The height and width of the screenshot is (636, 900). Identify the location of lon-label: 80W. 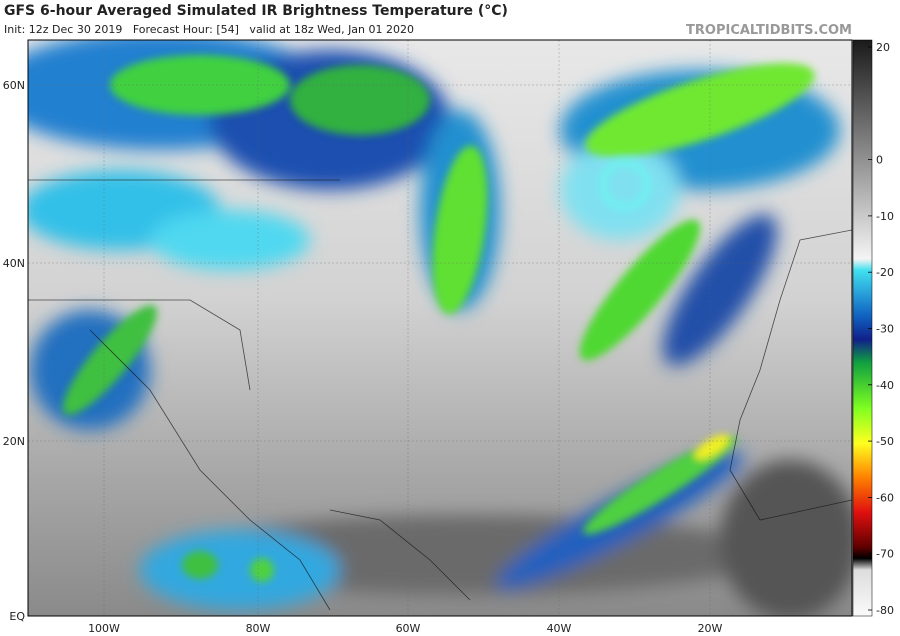
(258, 628).